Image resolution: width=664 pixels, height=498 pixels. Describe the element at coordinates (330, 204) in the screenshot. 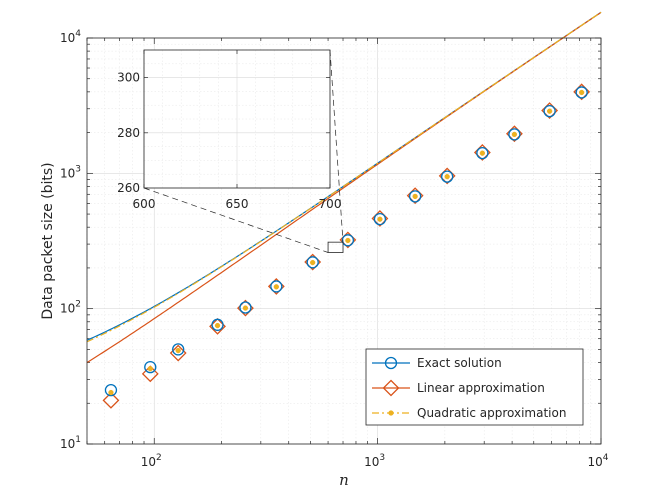

I see `inset-x-tick-label: 700` at that location.